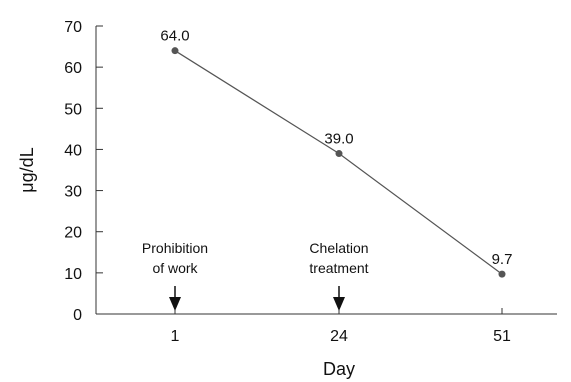  What do you see at coordinates (339, 336) in the screenshot?
I see `x-tick-label: 24` at bounding box center [339, 336].